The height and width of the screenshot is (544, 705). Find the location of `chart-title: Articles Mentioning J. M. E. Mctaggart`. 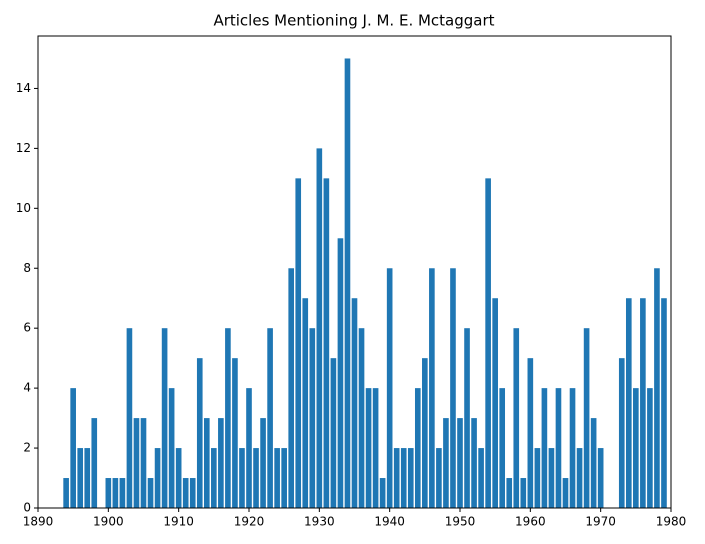

chart-title: Articles Mentioning J. M. E. Mctaggart is located at coordinates (353, 21).